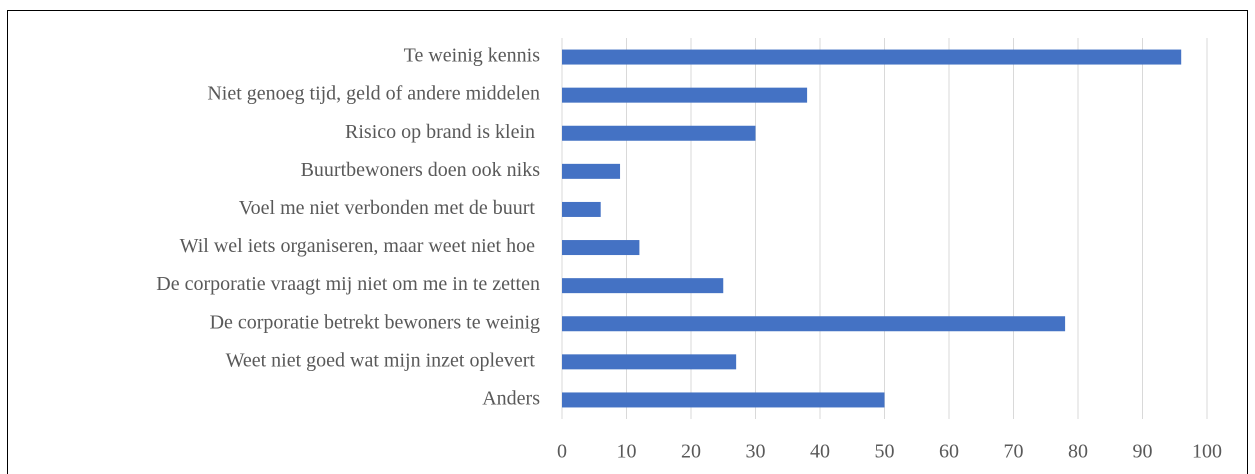 This screenshot has width=1255, height=474. I want to click on x-tick-label: 40, so click(820, 452).